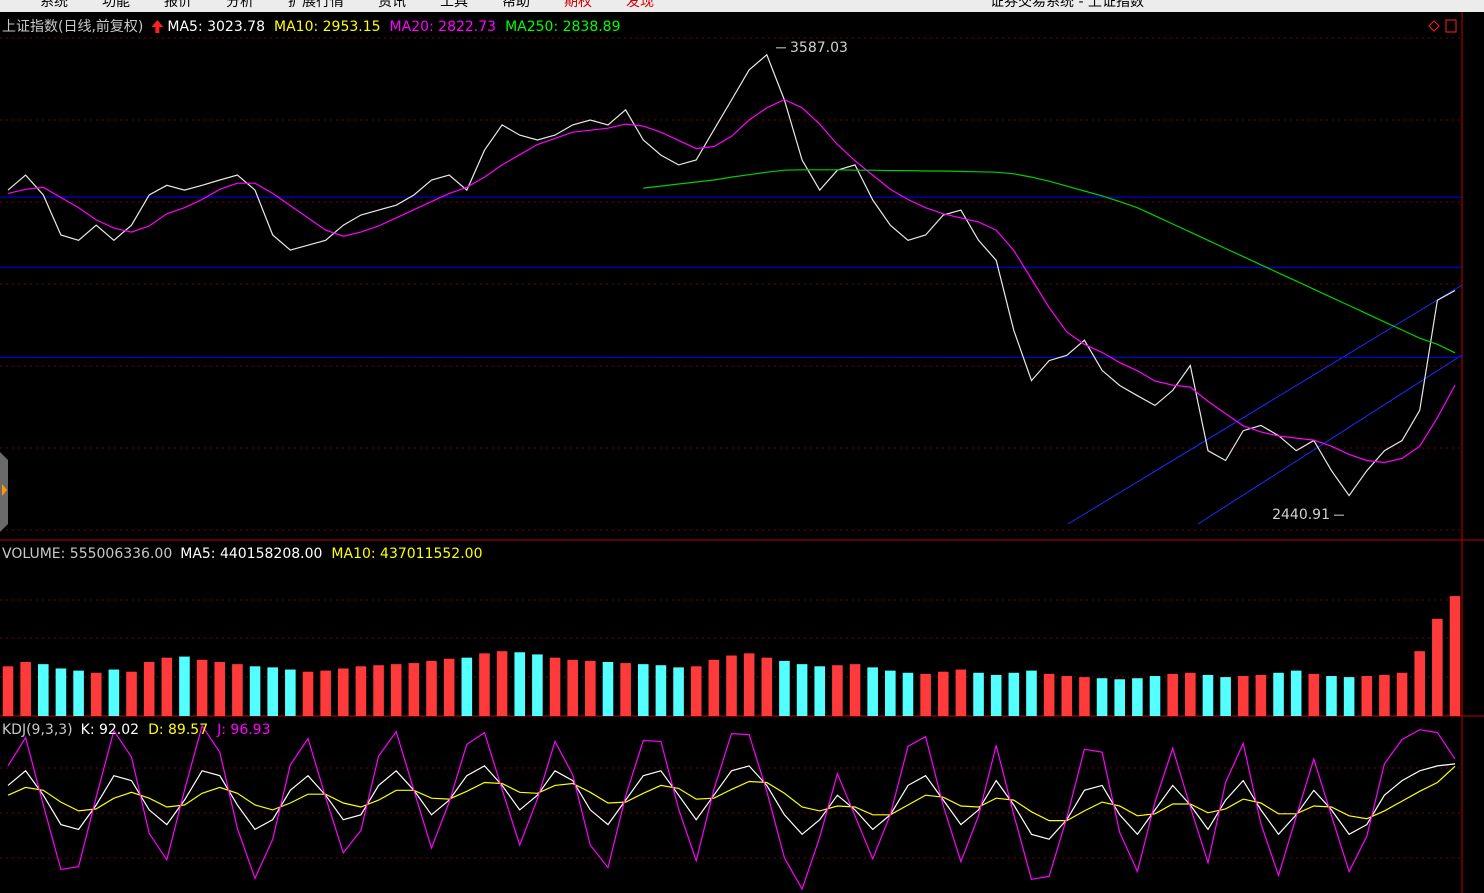 Image resolution: width=1484 pixels, height=893 pixels. What do you see at coordinates (240, 5) in the screenshot?
I see `menu-item: 分析` at bounding box center [240, 5].